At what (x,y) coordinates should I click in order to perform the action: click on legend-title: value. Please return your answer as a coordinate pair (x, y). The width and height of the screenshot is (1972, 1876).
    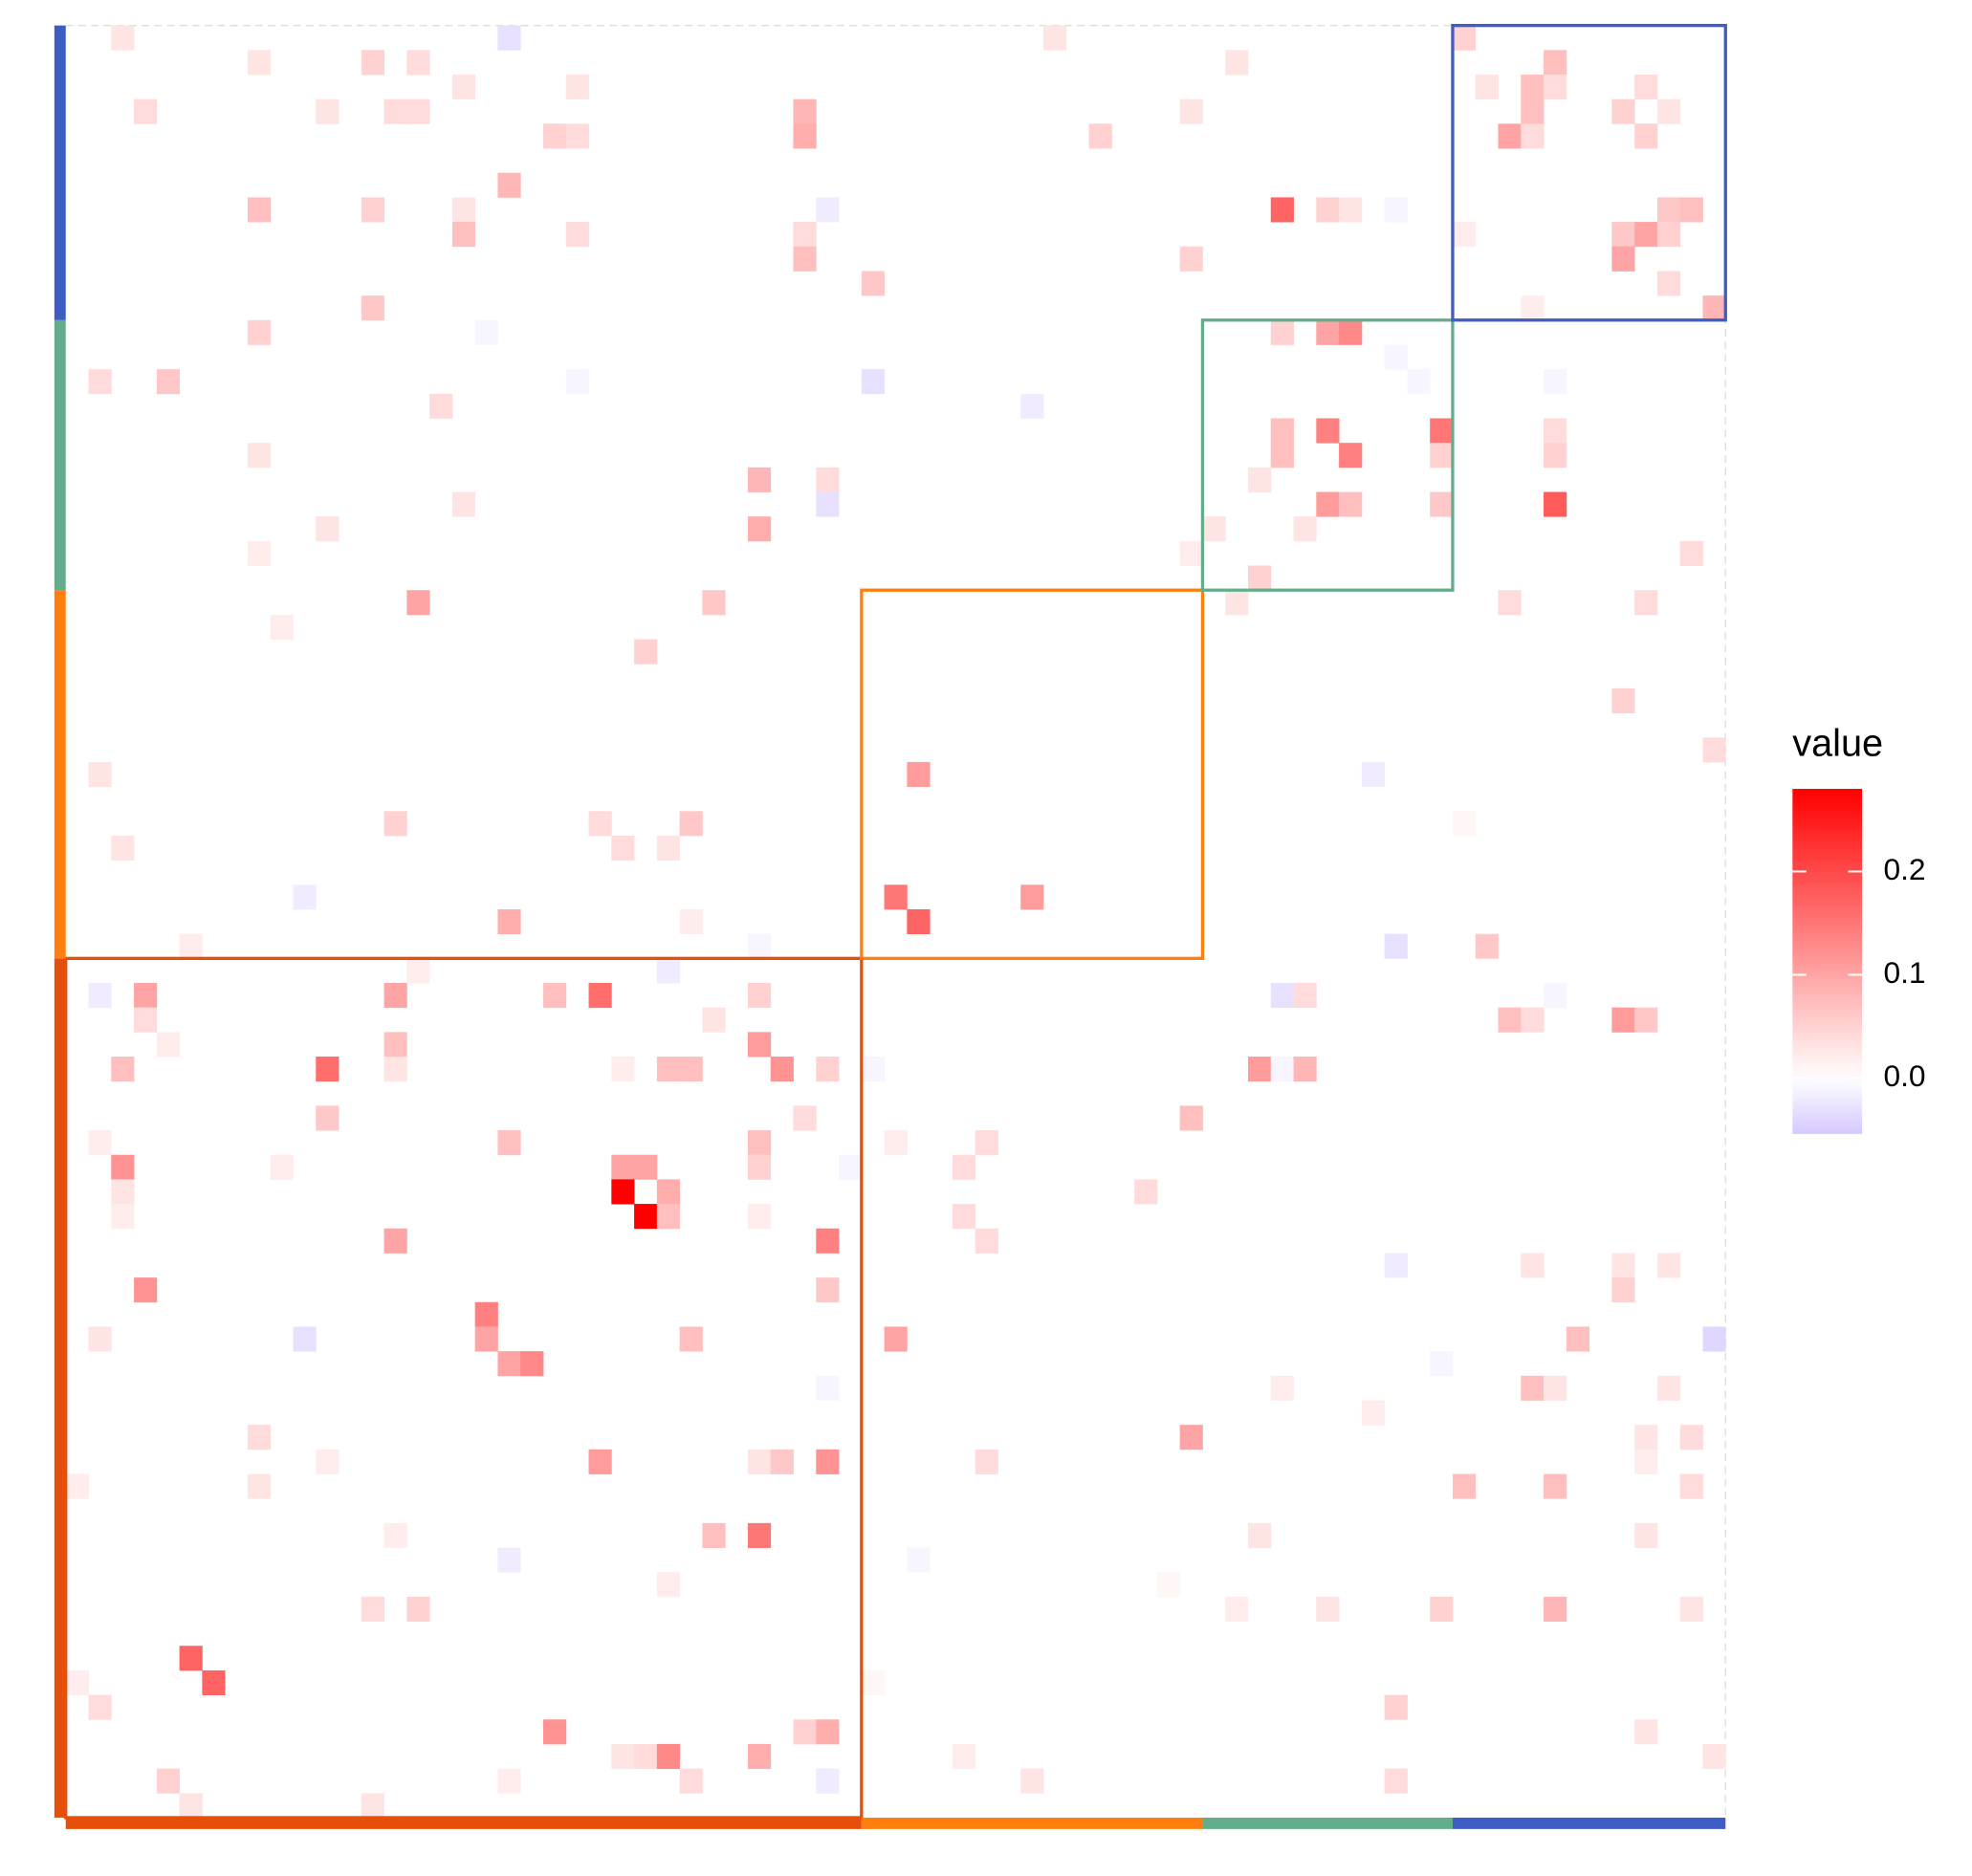
    Looking at the image, I should click on (1838, 744).